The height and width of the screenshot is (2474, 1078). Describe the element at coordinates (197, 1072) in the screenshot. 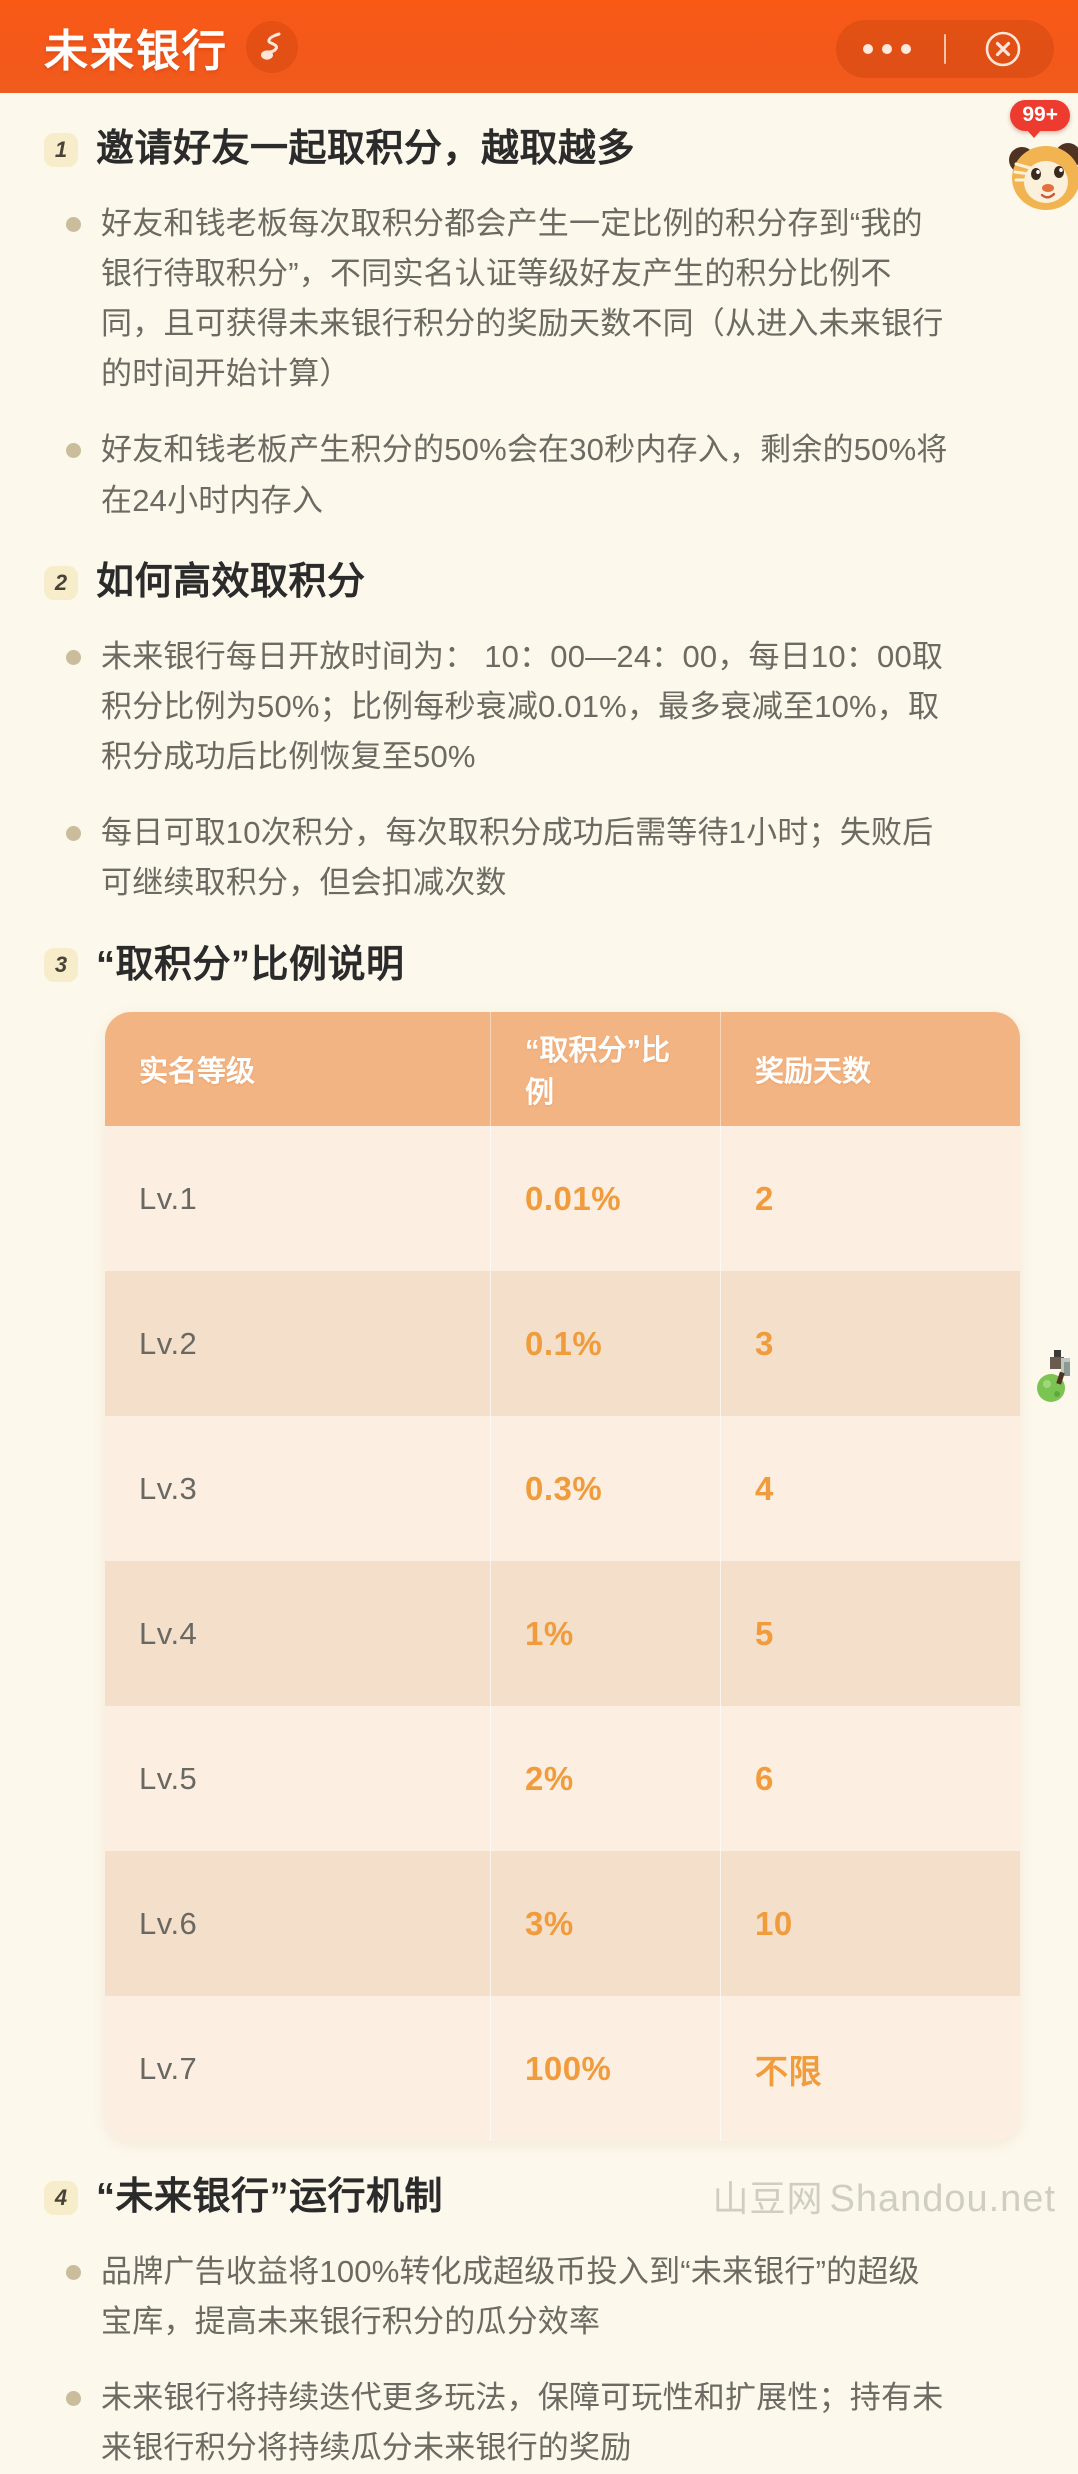

I see `table-header-cell-level: 实名等级` at that location.